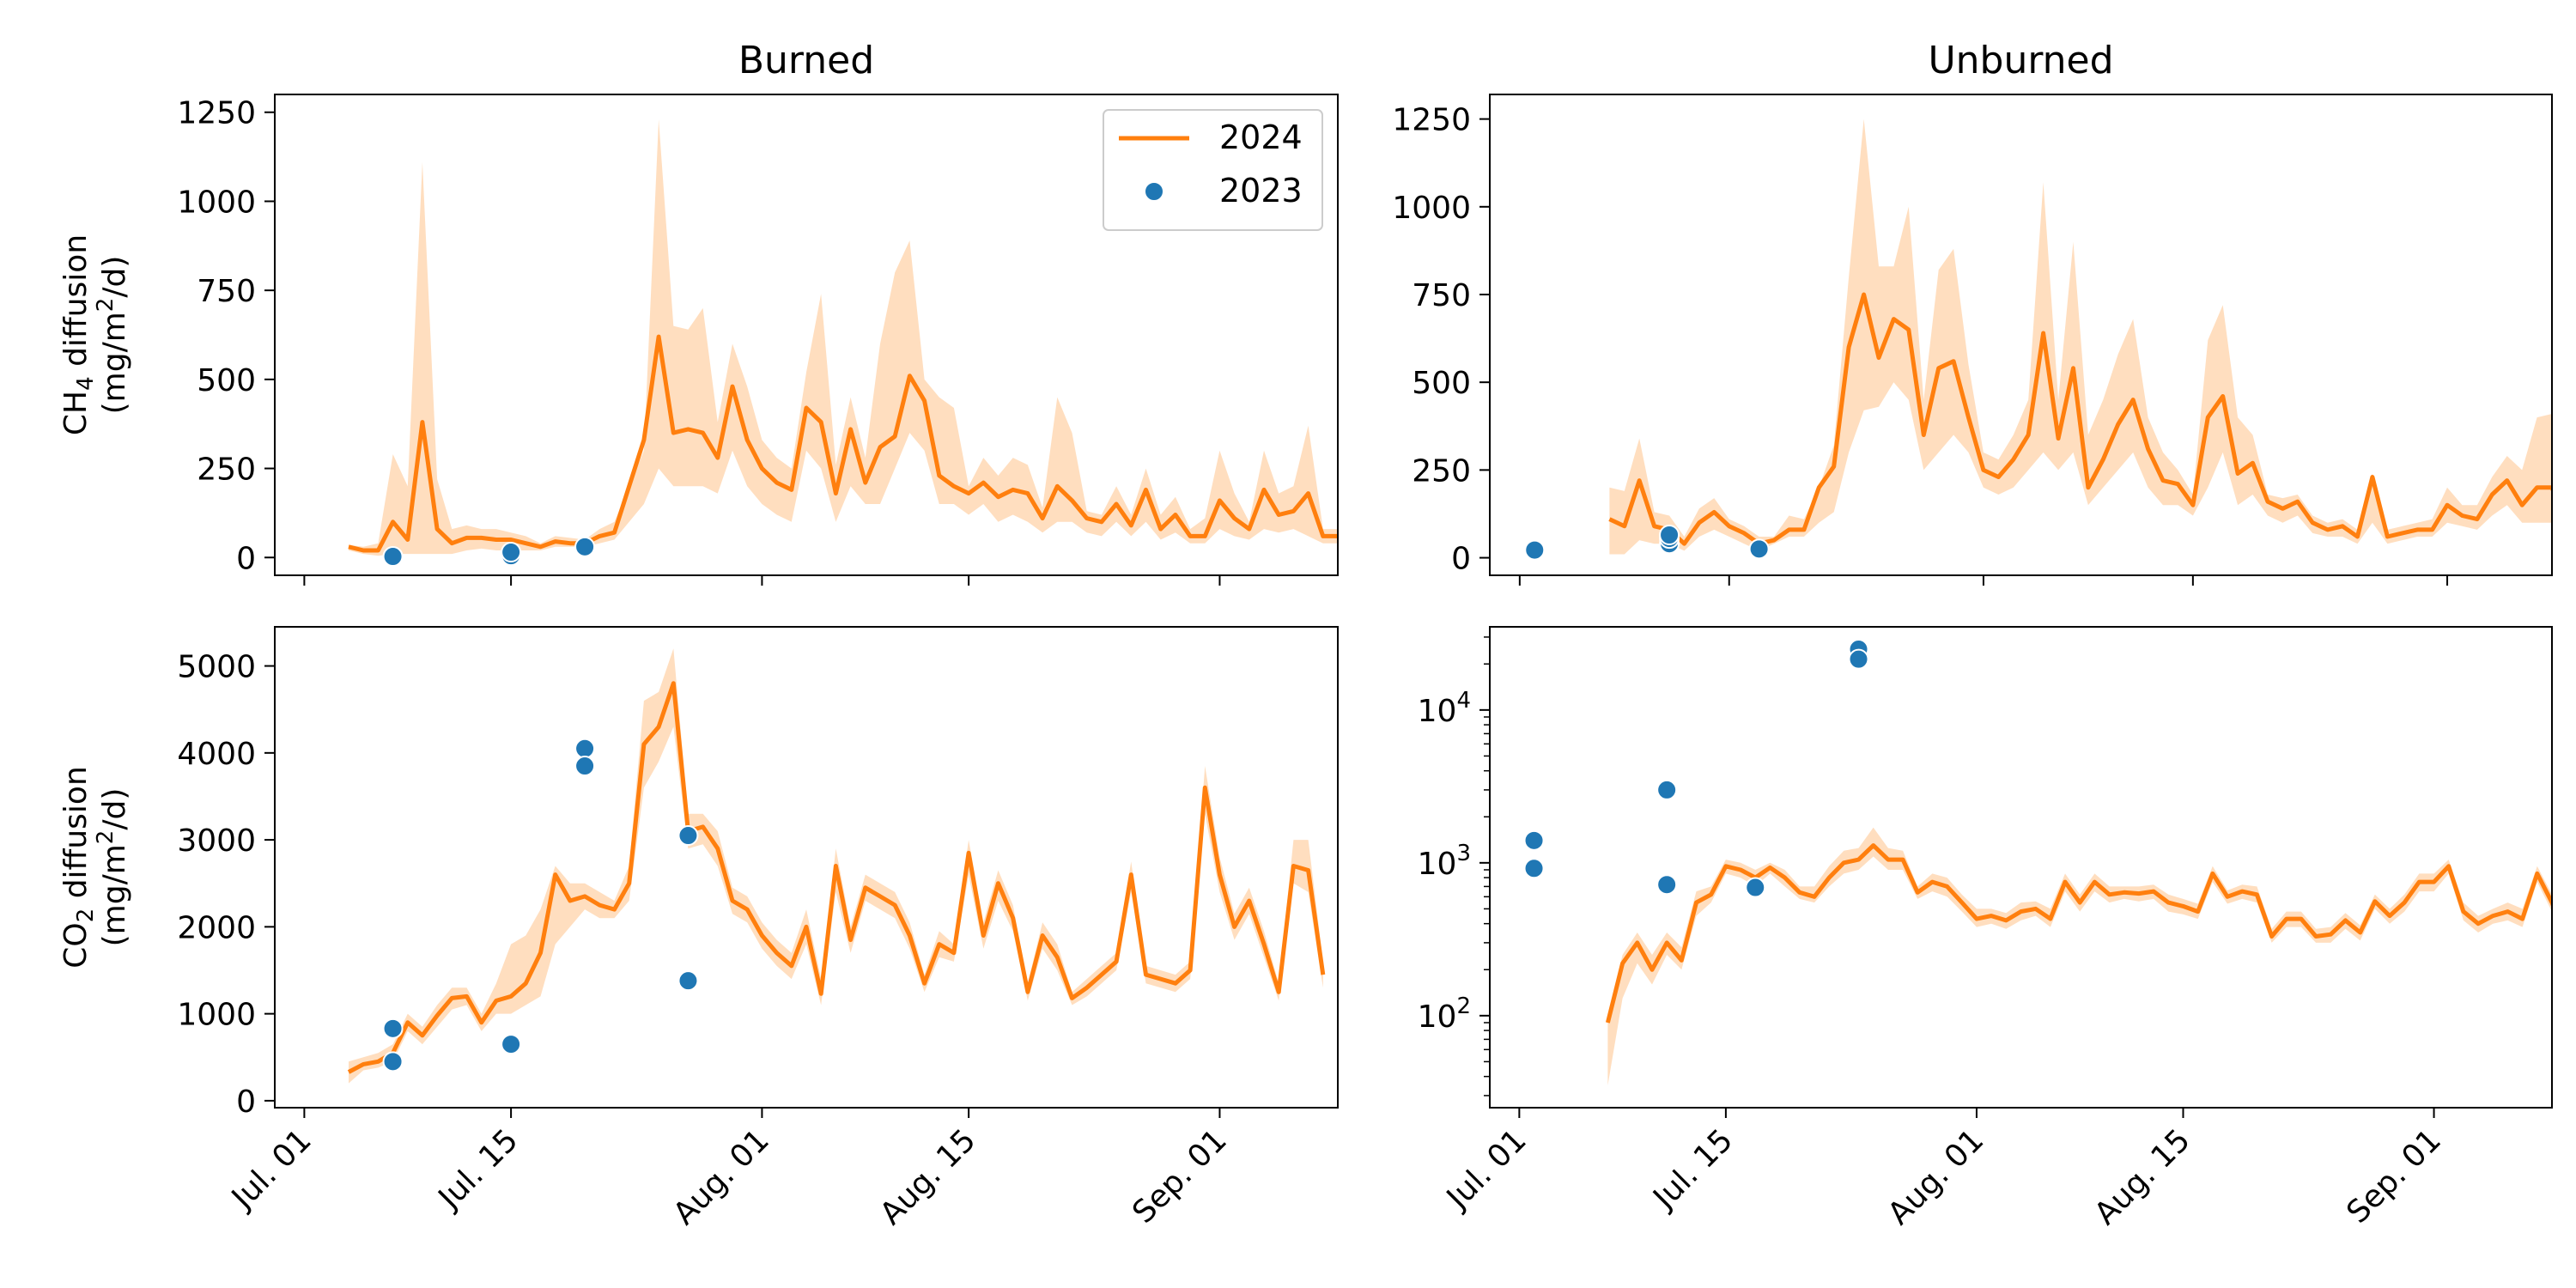 The width and height of the screenshot is (2576, 1288). Describe the element at coordinates (76, 945) in the screenshot. I see `y-axis-label-pre: CO` at that location.